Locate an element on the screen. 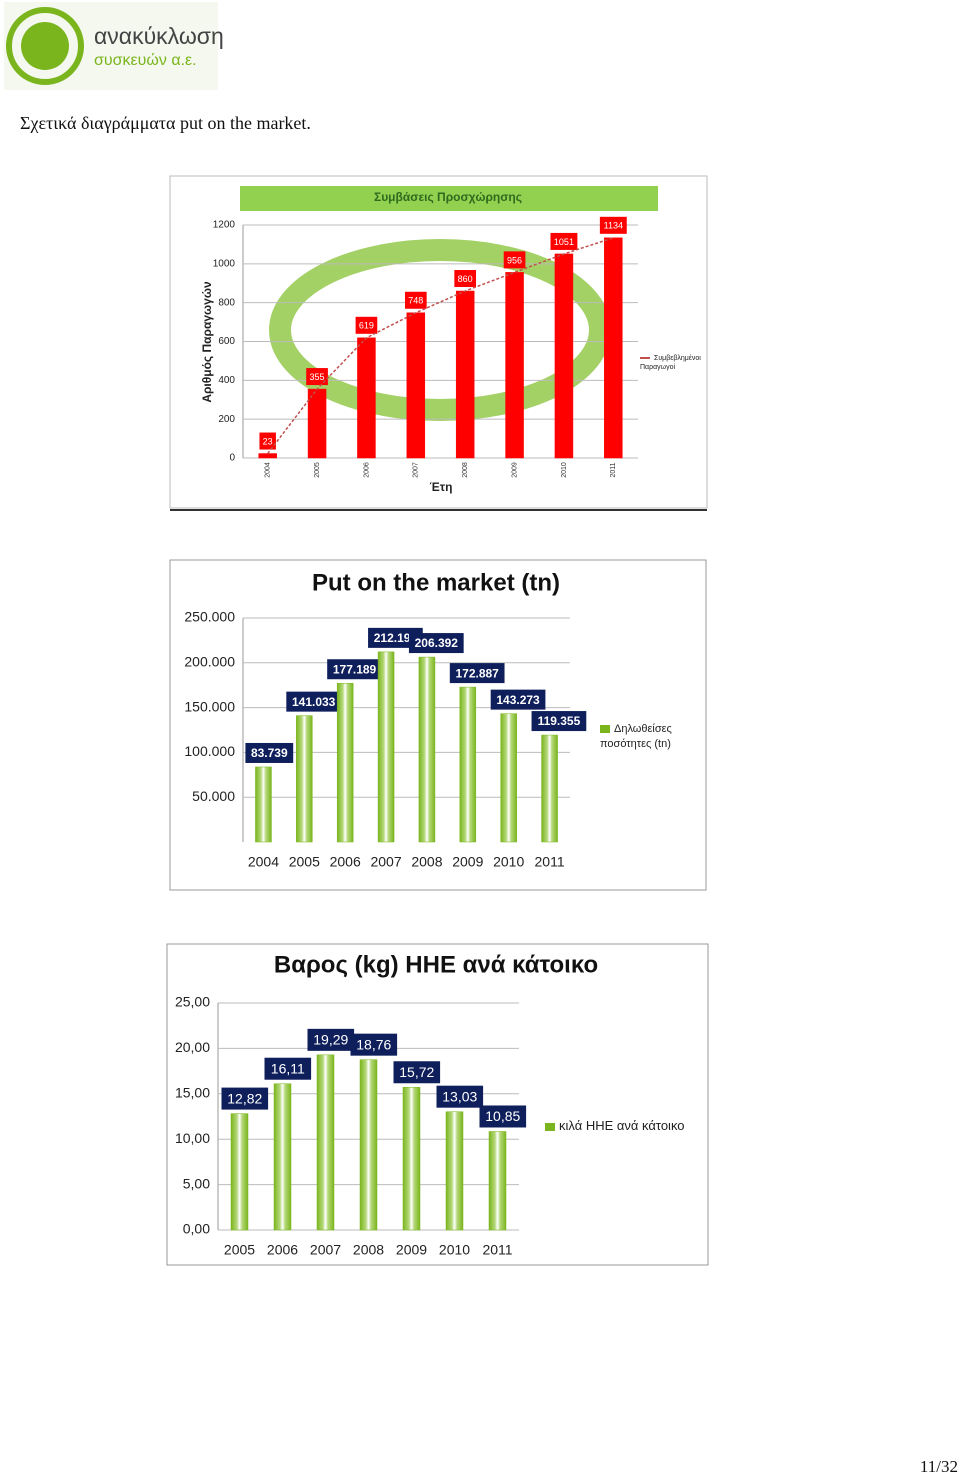 This screenshot has width=960, height=1476. y-tick-label: 0 is located at coordinates (232, 458).